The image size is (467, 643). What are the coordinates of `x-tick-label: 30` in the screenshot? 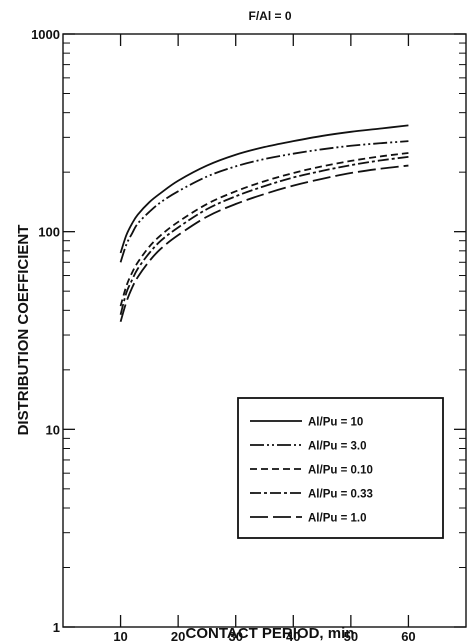 It's located at (235, 636).